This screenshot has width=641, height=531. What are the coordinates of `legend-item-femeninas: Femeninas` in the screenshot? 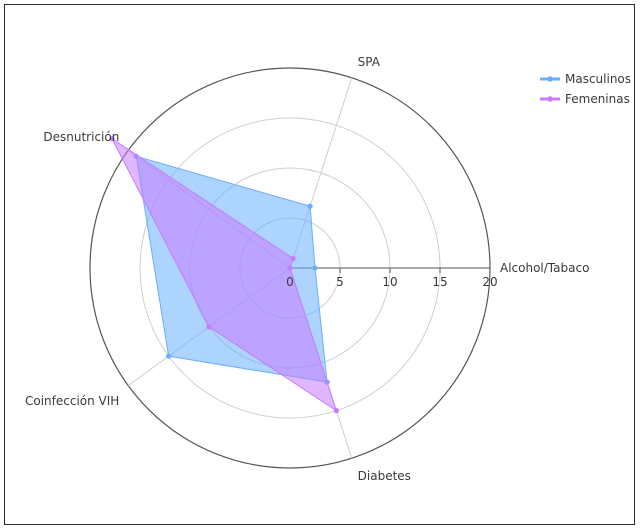 It's located at (585, 99).